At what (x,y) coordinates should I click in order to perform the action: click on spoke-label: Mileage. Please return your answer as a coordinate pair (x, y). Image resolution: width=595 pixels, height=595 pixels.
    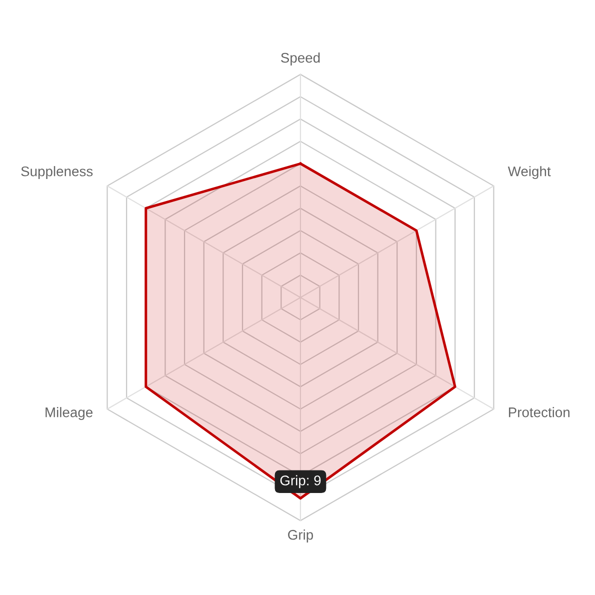
    Looking at the image, I should click on (69, 413).